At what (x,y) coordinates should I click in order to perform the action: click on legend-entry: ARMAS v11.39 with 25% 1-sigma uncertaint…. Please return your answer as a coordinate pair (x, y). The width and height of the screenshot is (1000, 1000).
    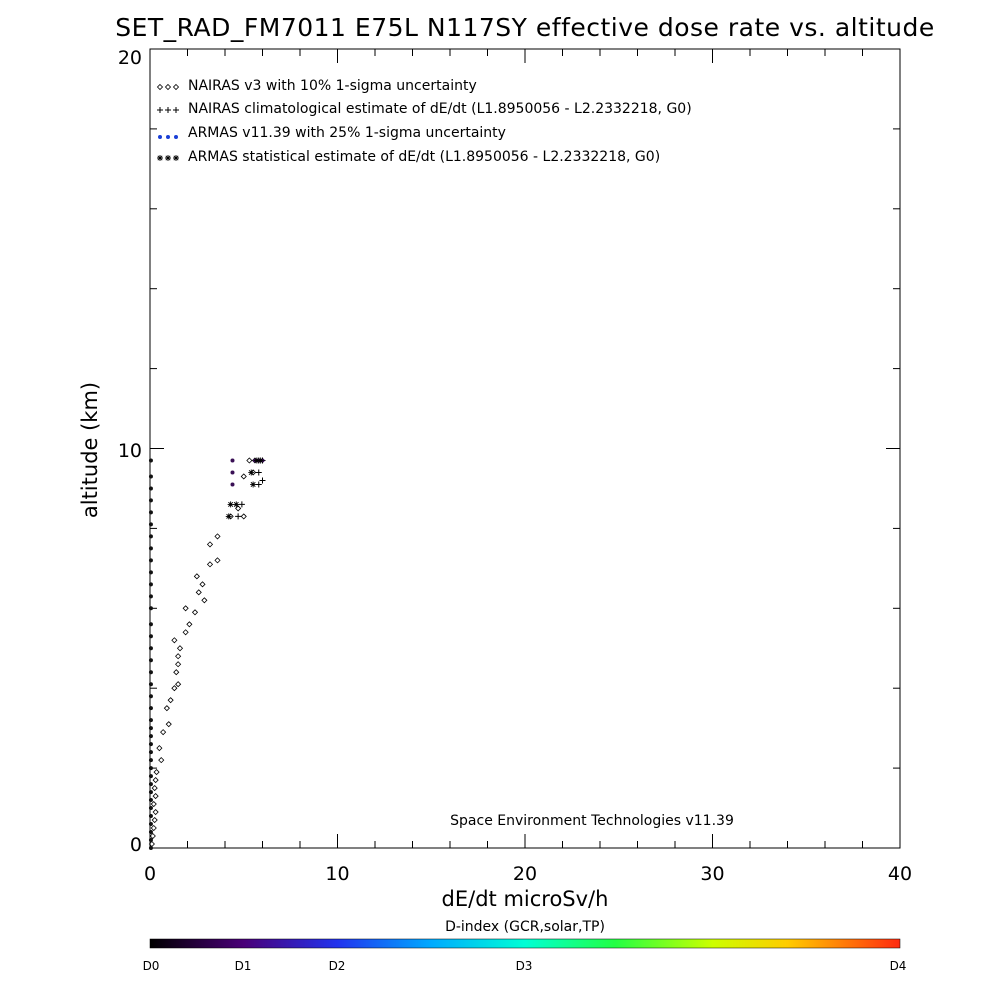
    Looking at the image, I should click on (347, 133).